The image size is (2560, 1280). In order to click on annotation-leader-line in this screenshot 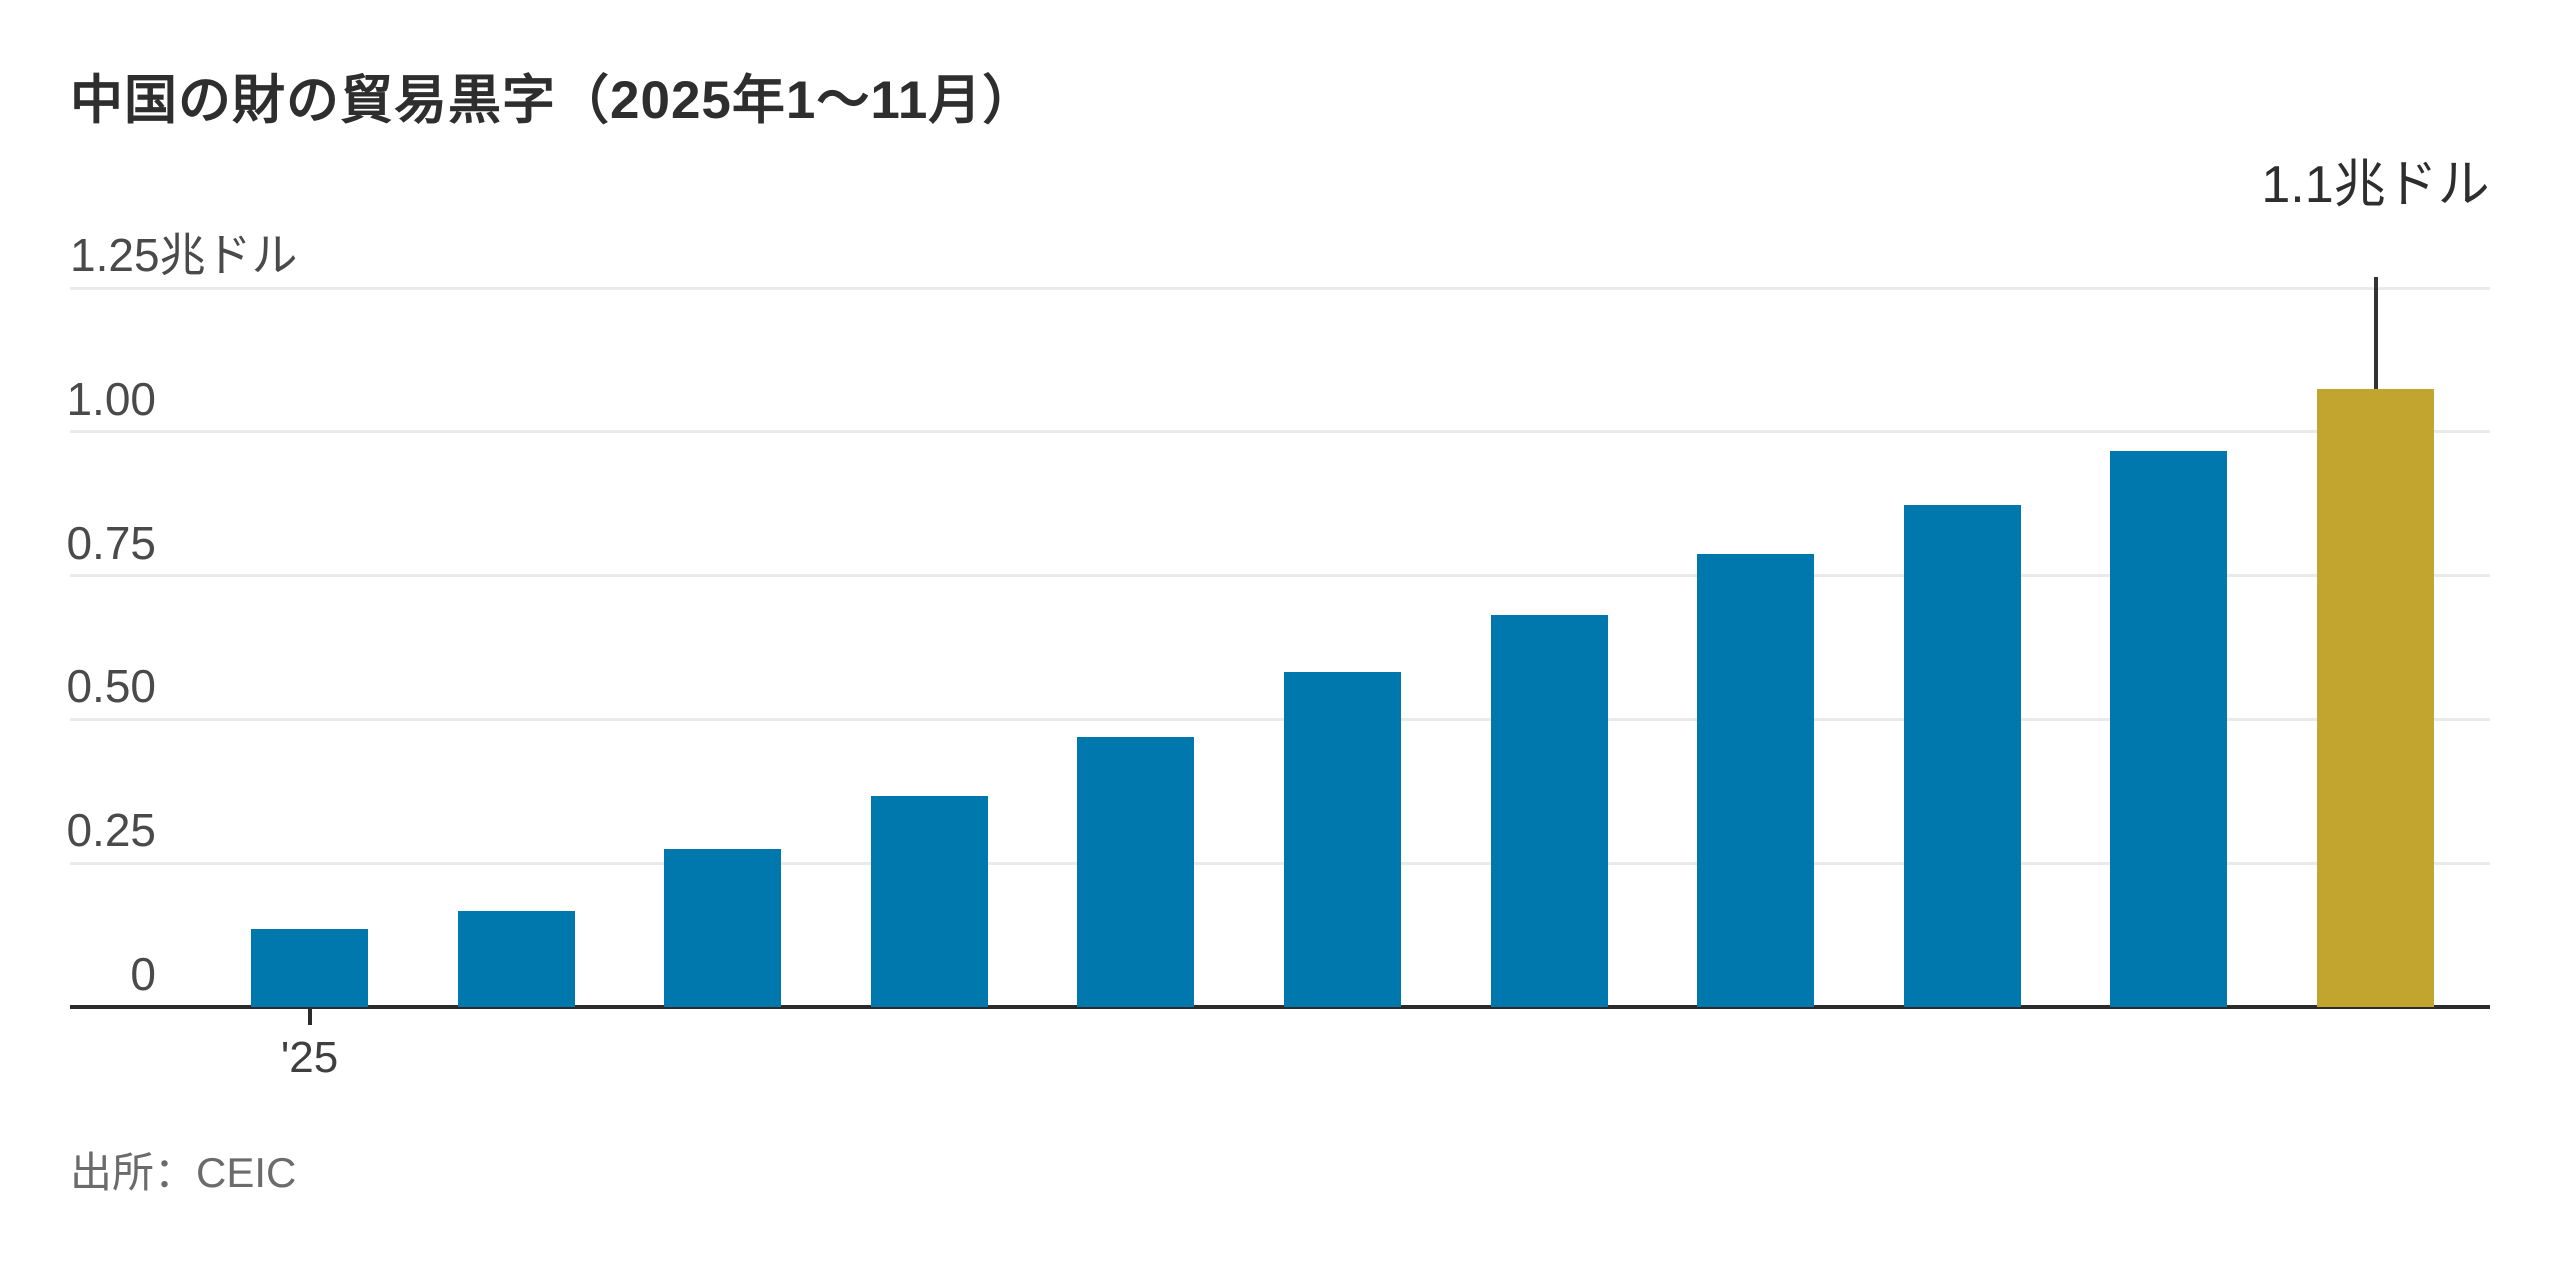, I will do `click(2375, 333)`.